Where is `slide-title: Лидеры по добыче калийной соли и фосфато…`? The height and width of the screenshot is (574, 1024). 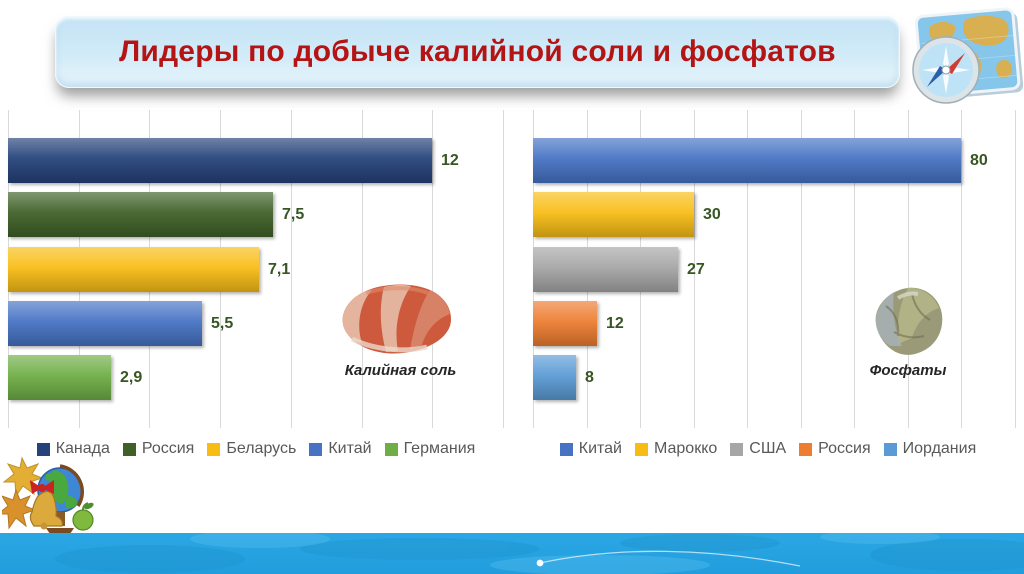
slide-title: Лидеры по добыче калийной соли и фосфато… is located at coordinates (477, 51).